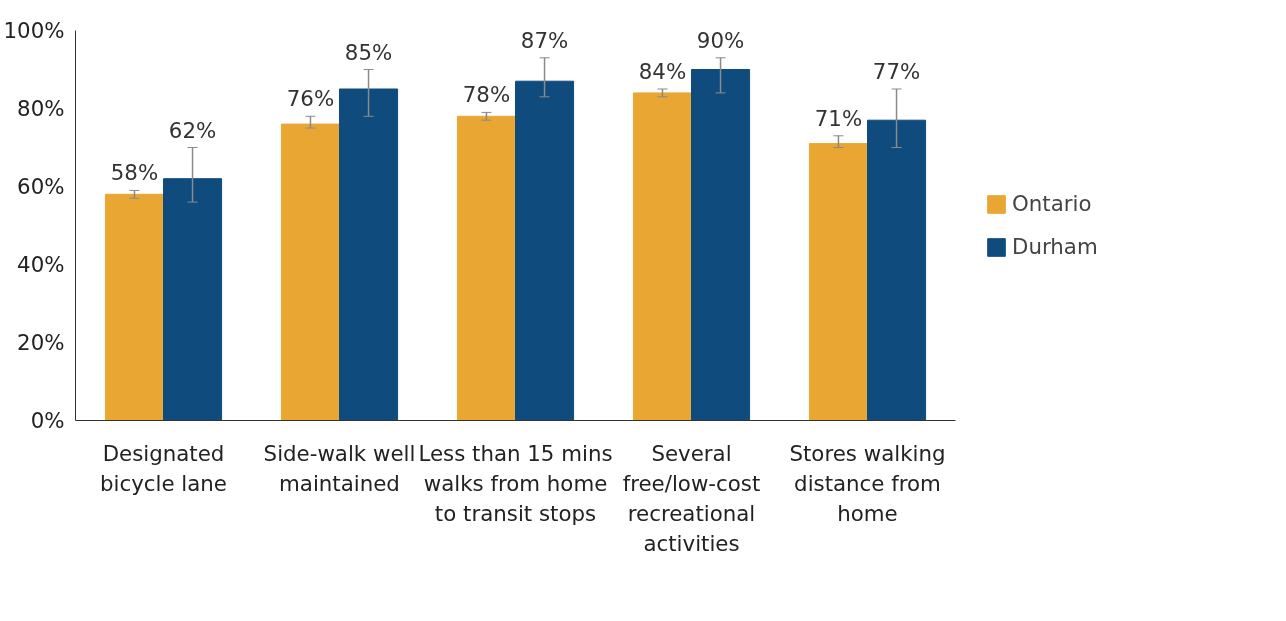 The width and height of the screenshot is (1286, 621). Describe the element at coordinates (41, 264) in the screenshot. I see `y-tick-label: 40%` at that location.